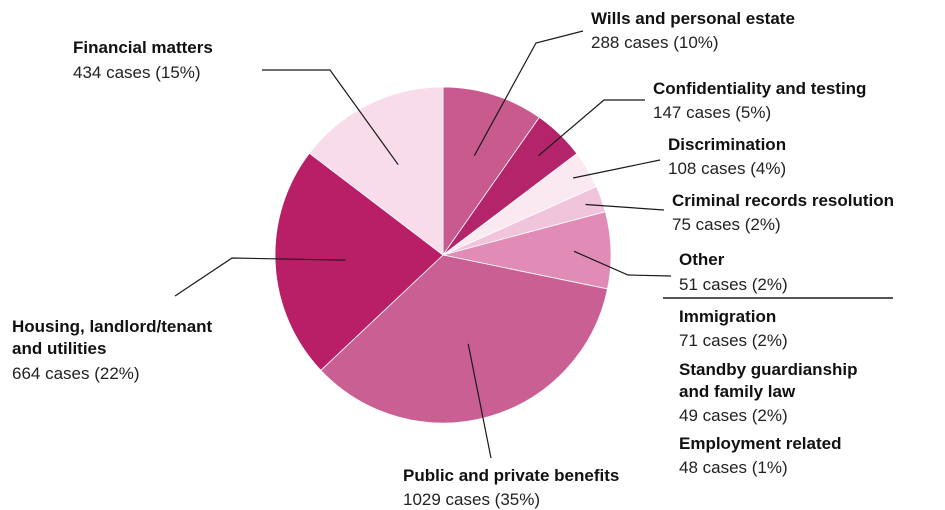  I want to click on value-criminal-records: 75 cases (2%), so click(726, 224).